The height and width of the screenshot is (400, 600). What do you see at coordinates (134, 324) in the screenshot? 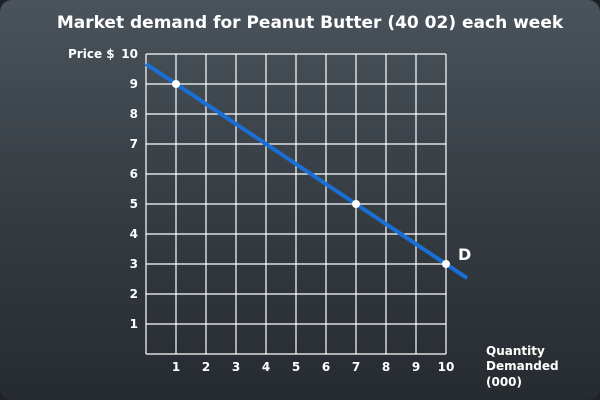
I see `y-tick-label: 1` at bounding box center [134, 324].